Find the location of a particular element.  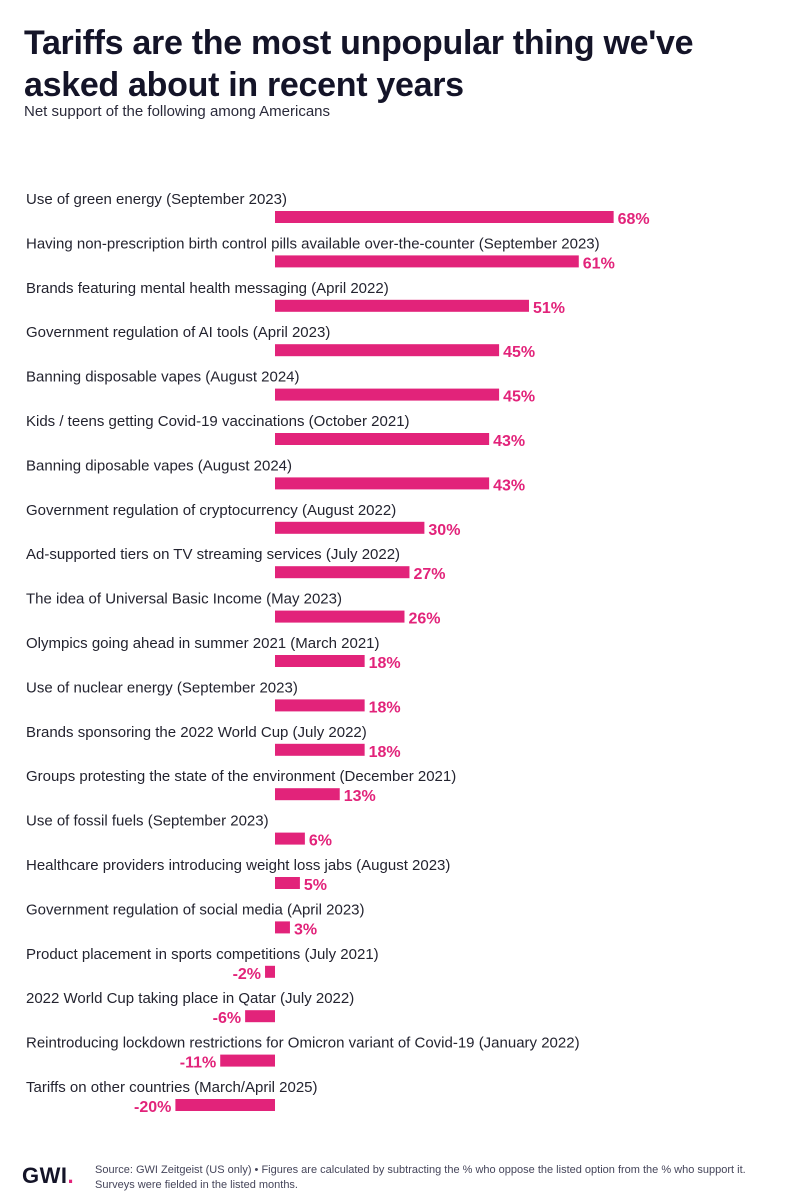

category-label: Banning diposable vapes (August 2024) is located at coordinates (159, 465).